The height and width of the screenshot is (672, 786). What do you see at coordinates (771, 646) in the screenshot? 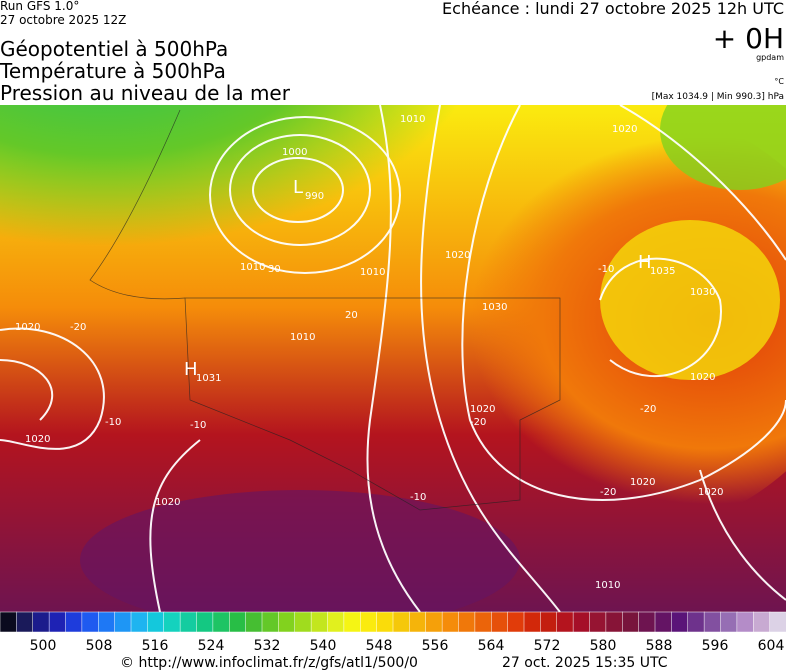
I see `colorbar-label: 604` at bounding box center [771, 646].